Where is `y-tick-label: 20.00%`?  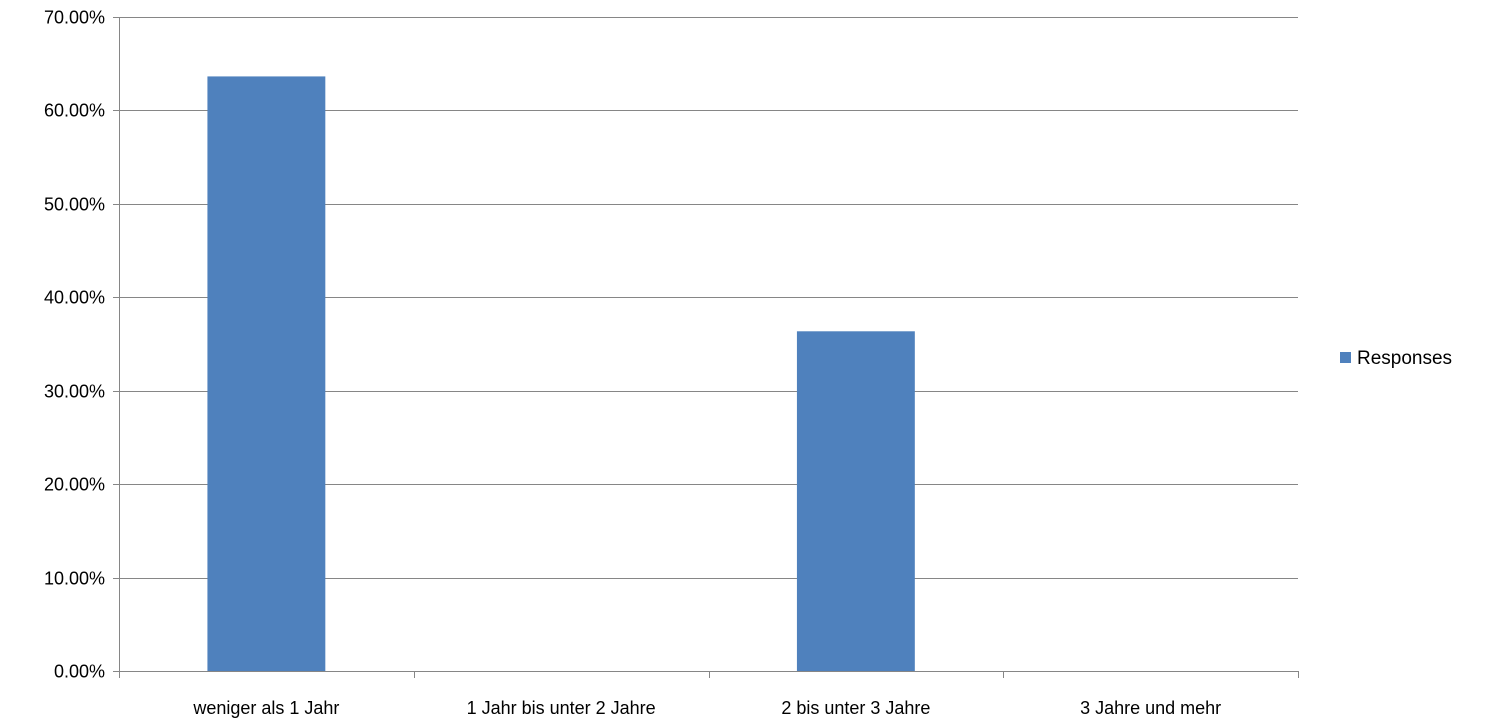 y-tick-label: 20.00% is located at coordinates (74, 485).